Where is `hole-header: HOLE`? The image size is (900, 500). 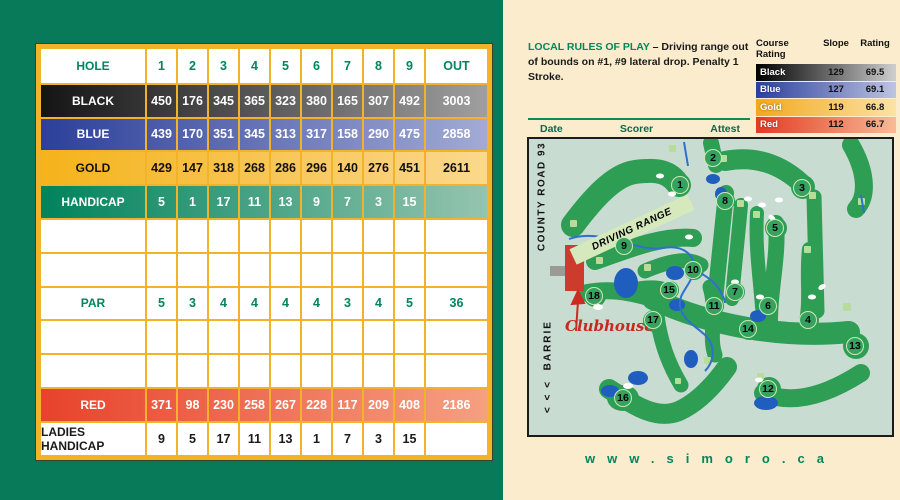 hole-header: HOLE is located at coordinates (93, 66).